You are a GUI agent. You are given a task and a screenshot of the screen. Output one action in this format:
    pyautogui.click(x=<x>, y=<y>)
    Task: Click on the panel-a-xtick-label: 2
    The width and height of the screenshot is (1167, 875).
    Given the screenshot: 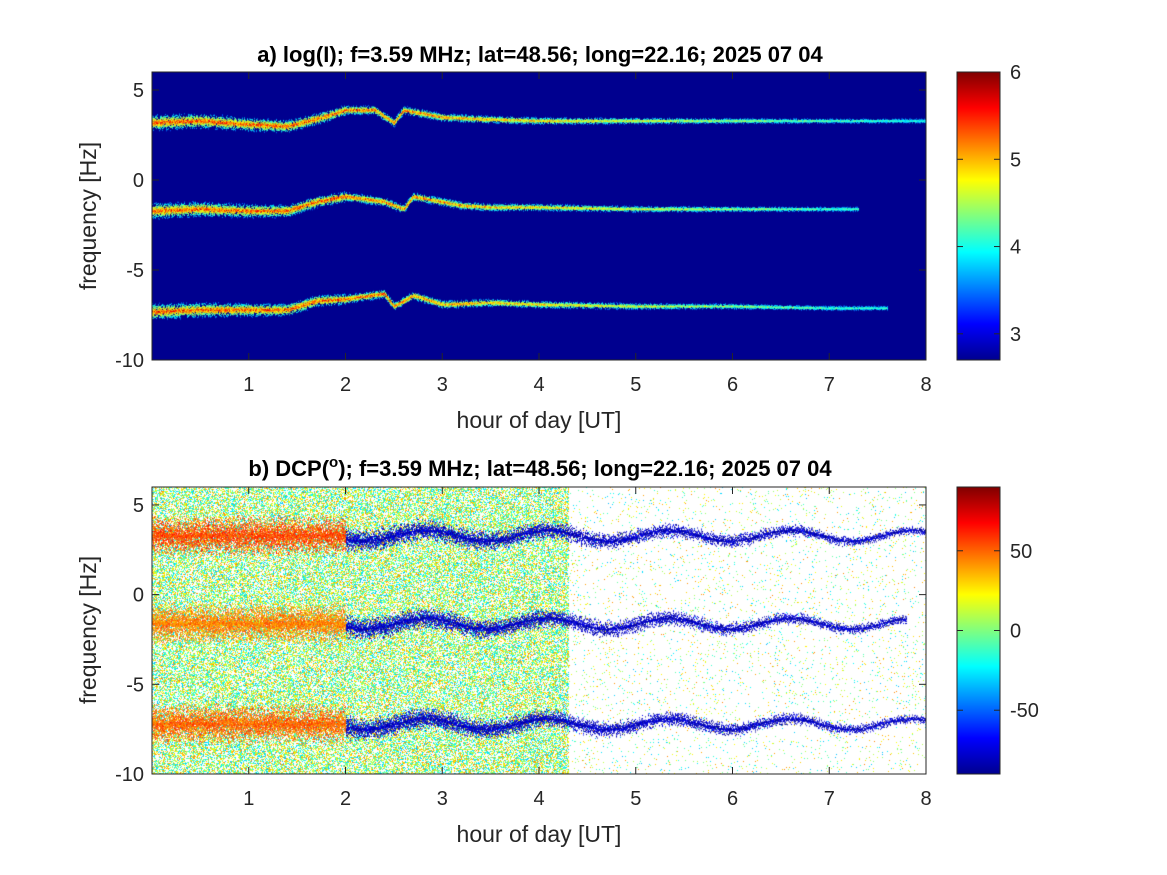 What is the action you would take?
    pyautogui.click(x=345, y=385)
    